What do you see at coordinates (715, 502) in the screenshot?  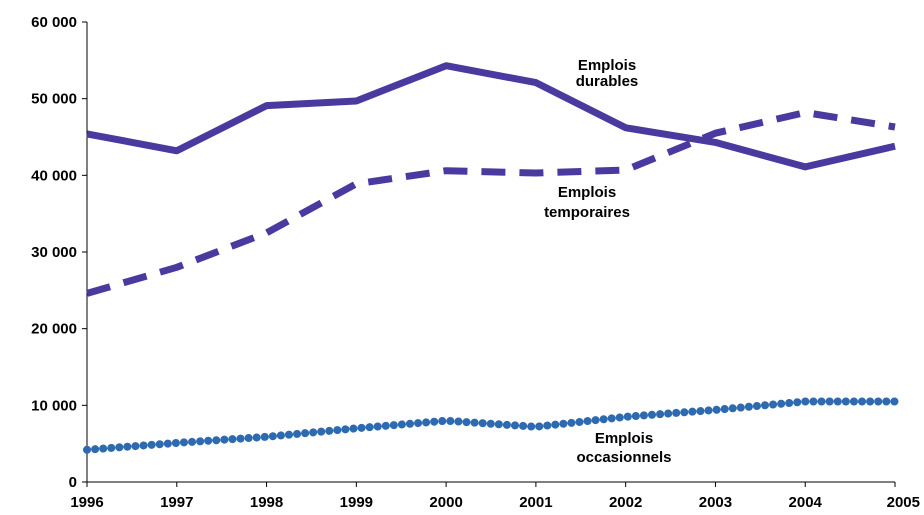 I see `x-tick-label: 2003` at bounding box center [715, 502].